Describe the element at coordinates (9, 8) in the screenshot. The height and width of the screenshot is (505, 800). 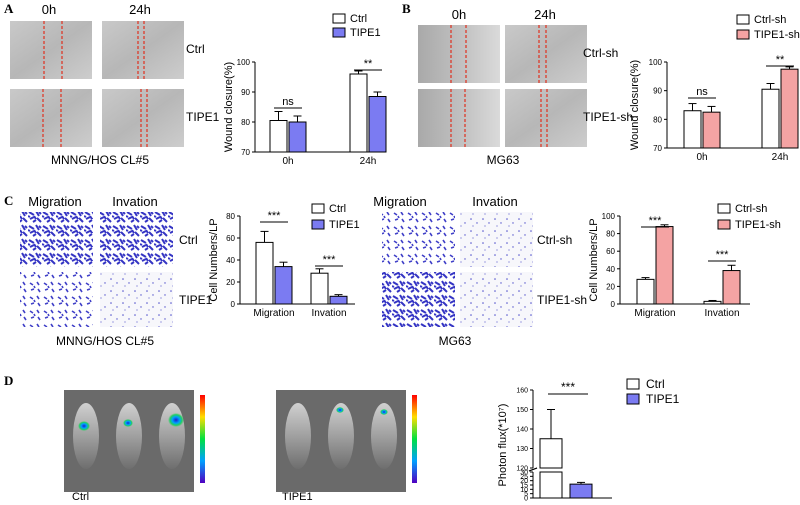
I see `panel-letter: A` at that location.